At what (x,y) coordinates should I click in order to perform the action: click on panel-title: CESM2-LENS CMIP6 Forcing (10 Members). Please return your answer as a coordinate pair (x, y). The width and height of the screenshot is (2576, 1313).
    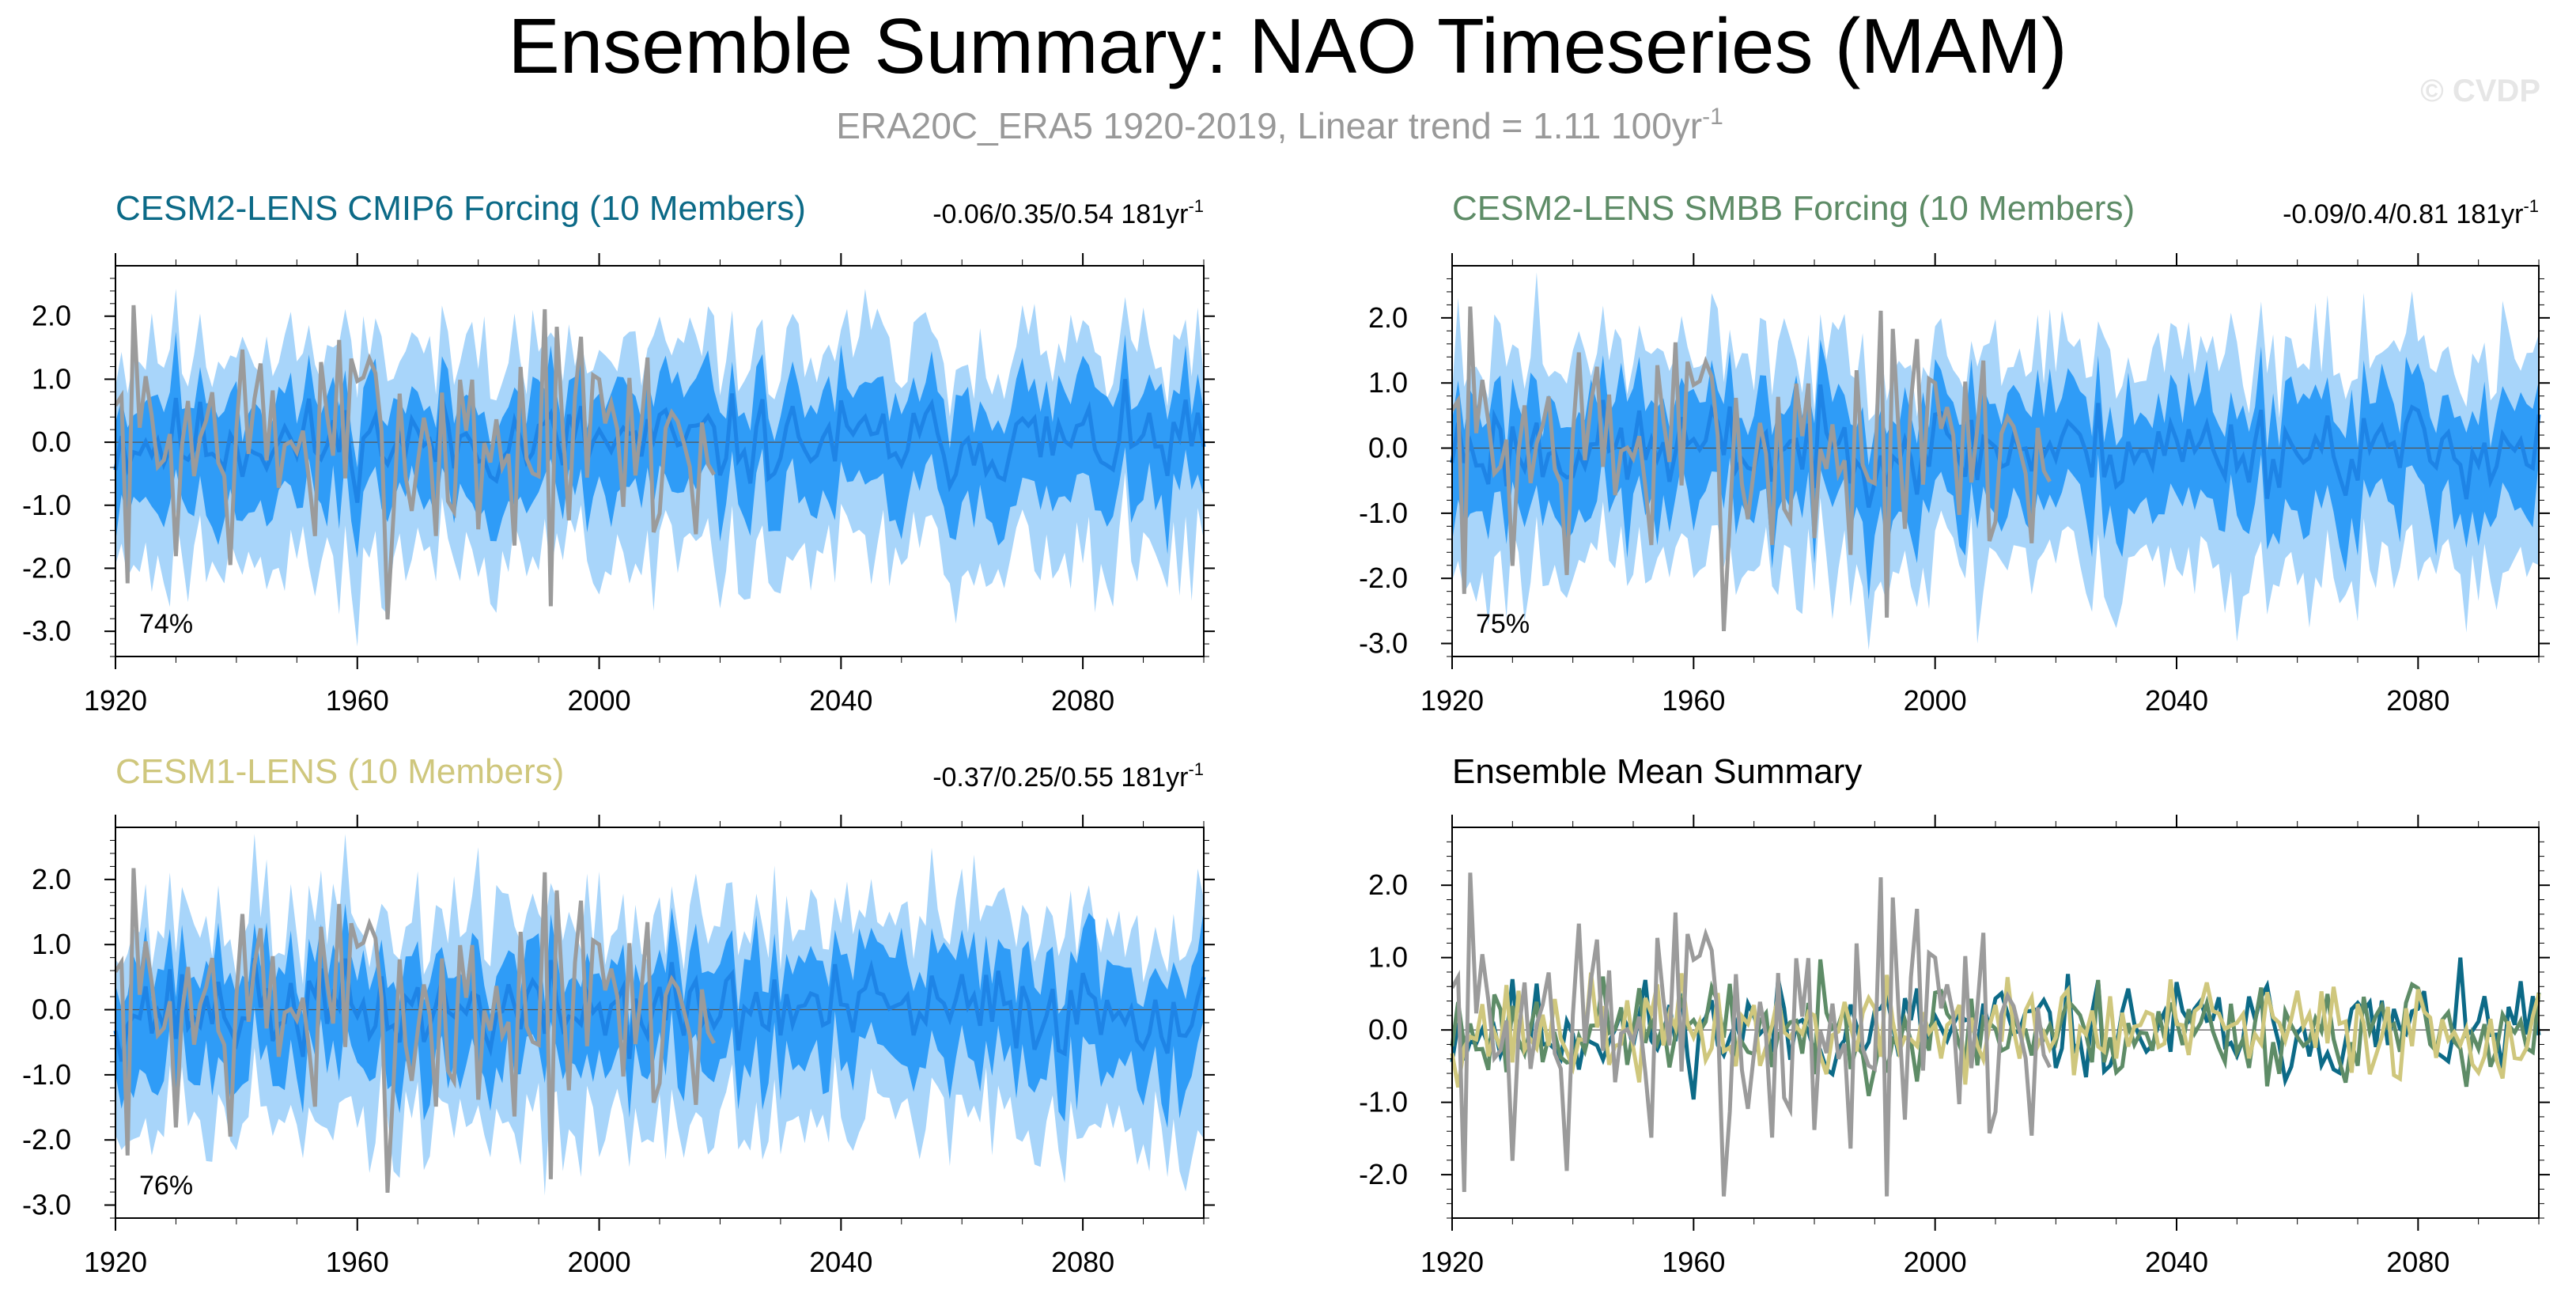
    Looking at the image, I should click on (460, 209).